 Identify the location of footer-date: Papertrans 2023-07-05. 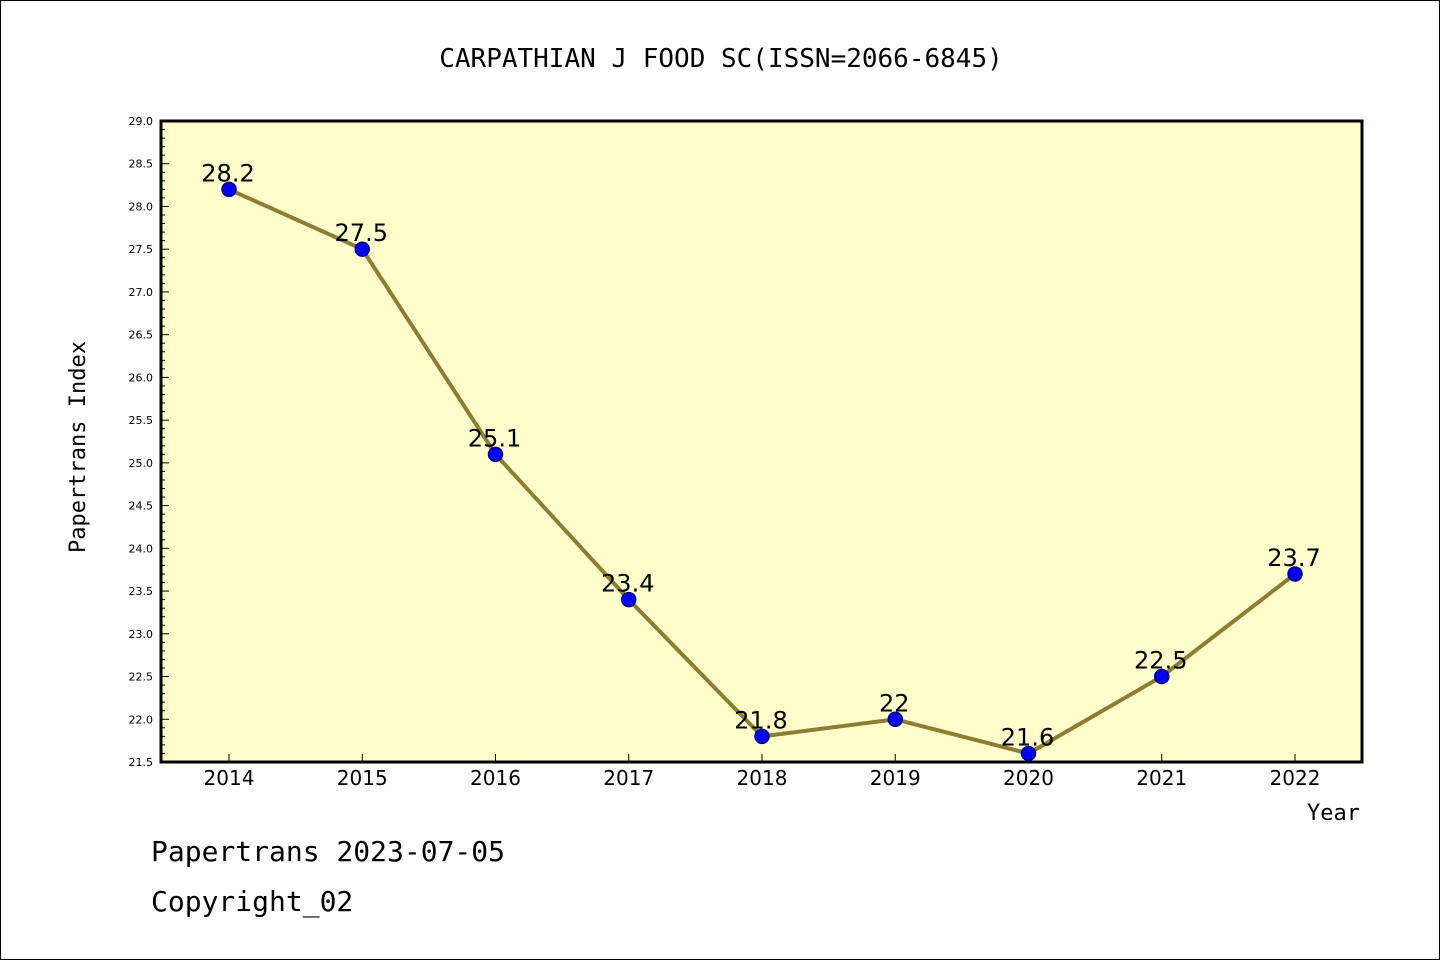
(328, 851).